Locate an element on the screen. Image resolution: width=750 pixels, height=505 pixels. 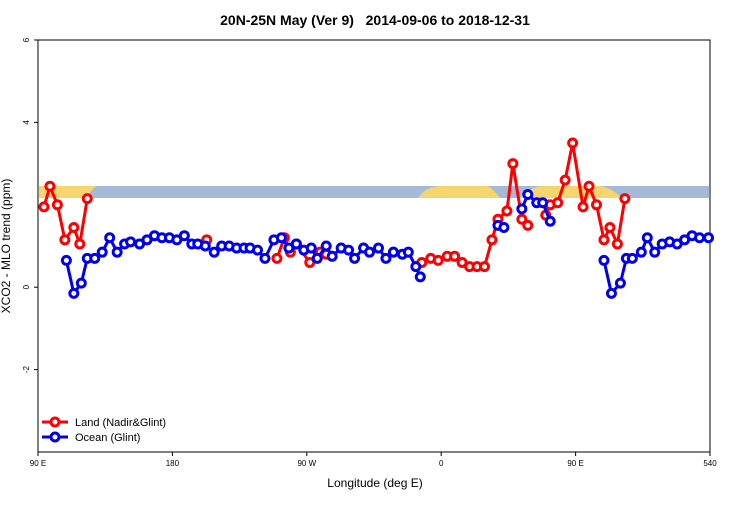
map-strip is located at coordinates (374, 192).